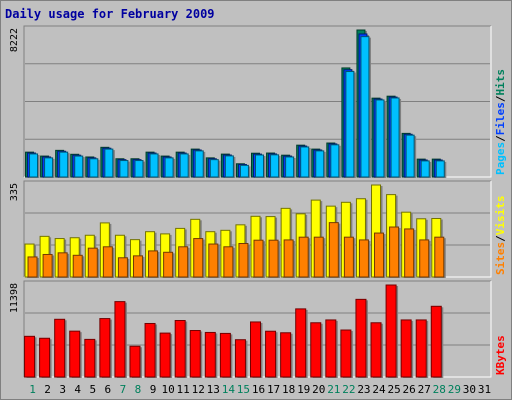  I want to click on x-tick-label-day-8: 8, so click(138, 389).